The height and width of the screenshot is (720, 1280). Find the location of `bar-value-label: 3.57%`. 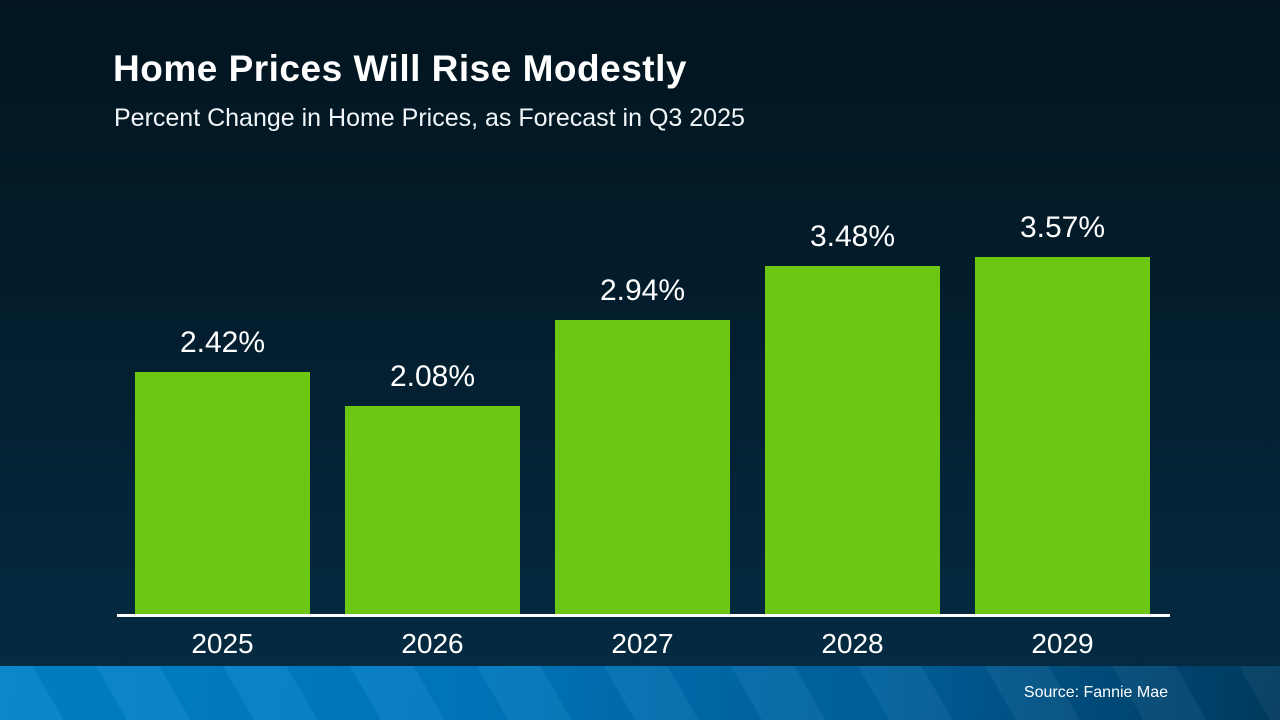

bar-value-label: 3.57% is located at coordinates (1062, 227).